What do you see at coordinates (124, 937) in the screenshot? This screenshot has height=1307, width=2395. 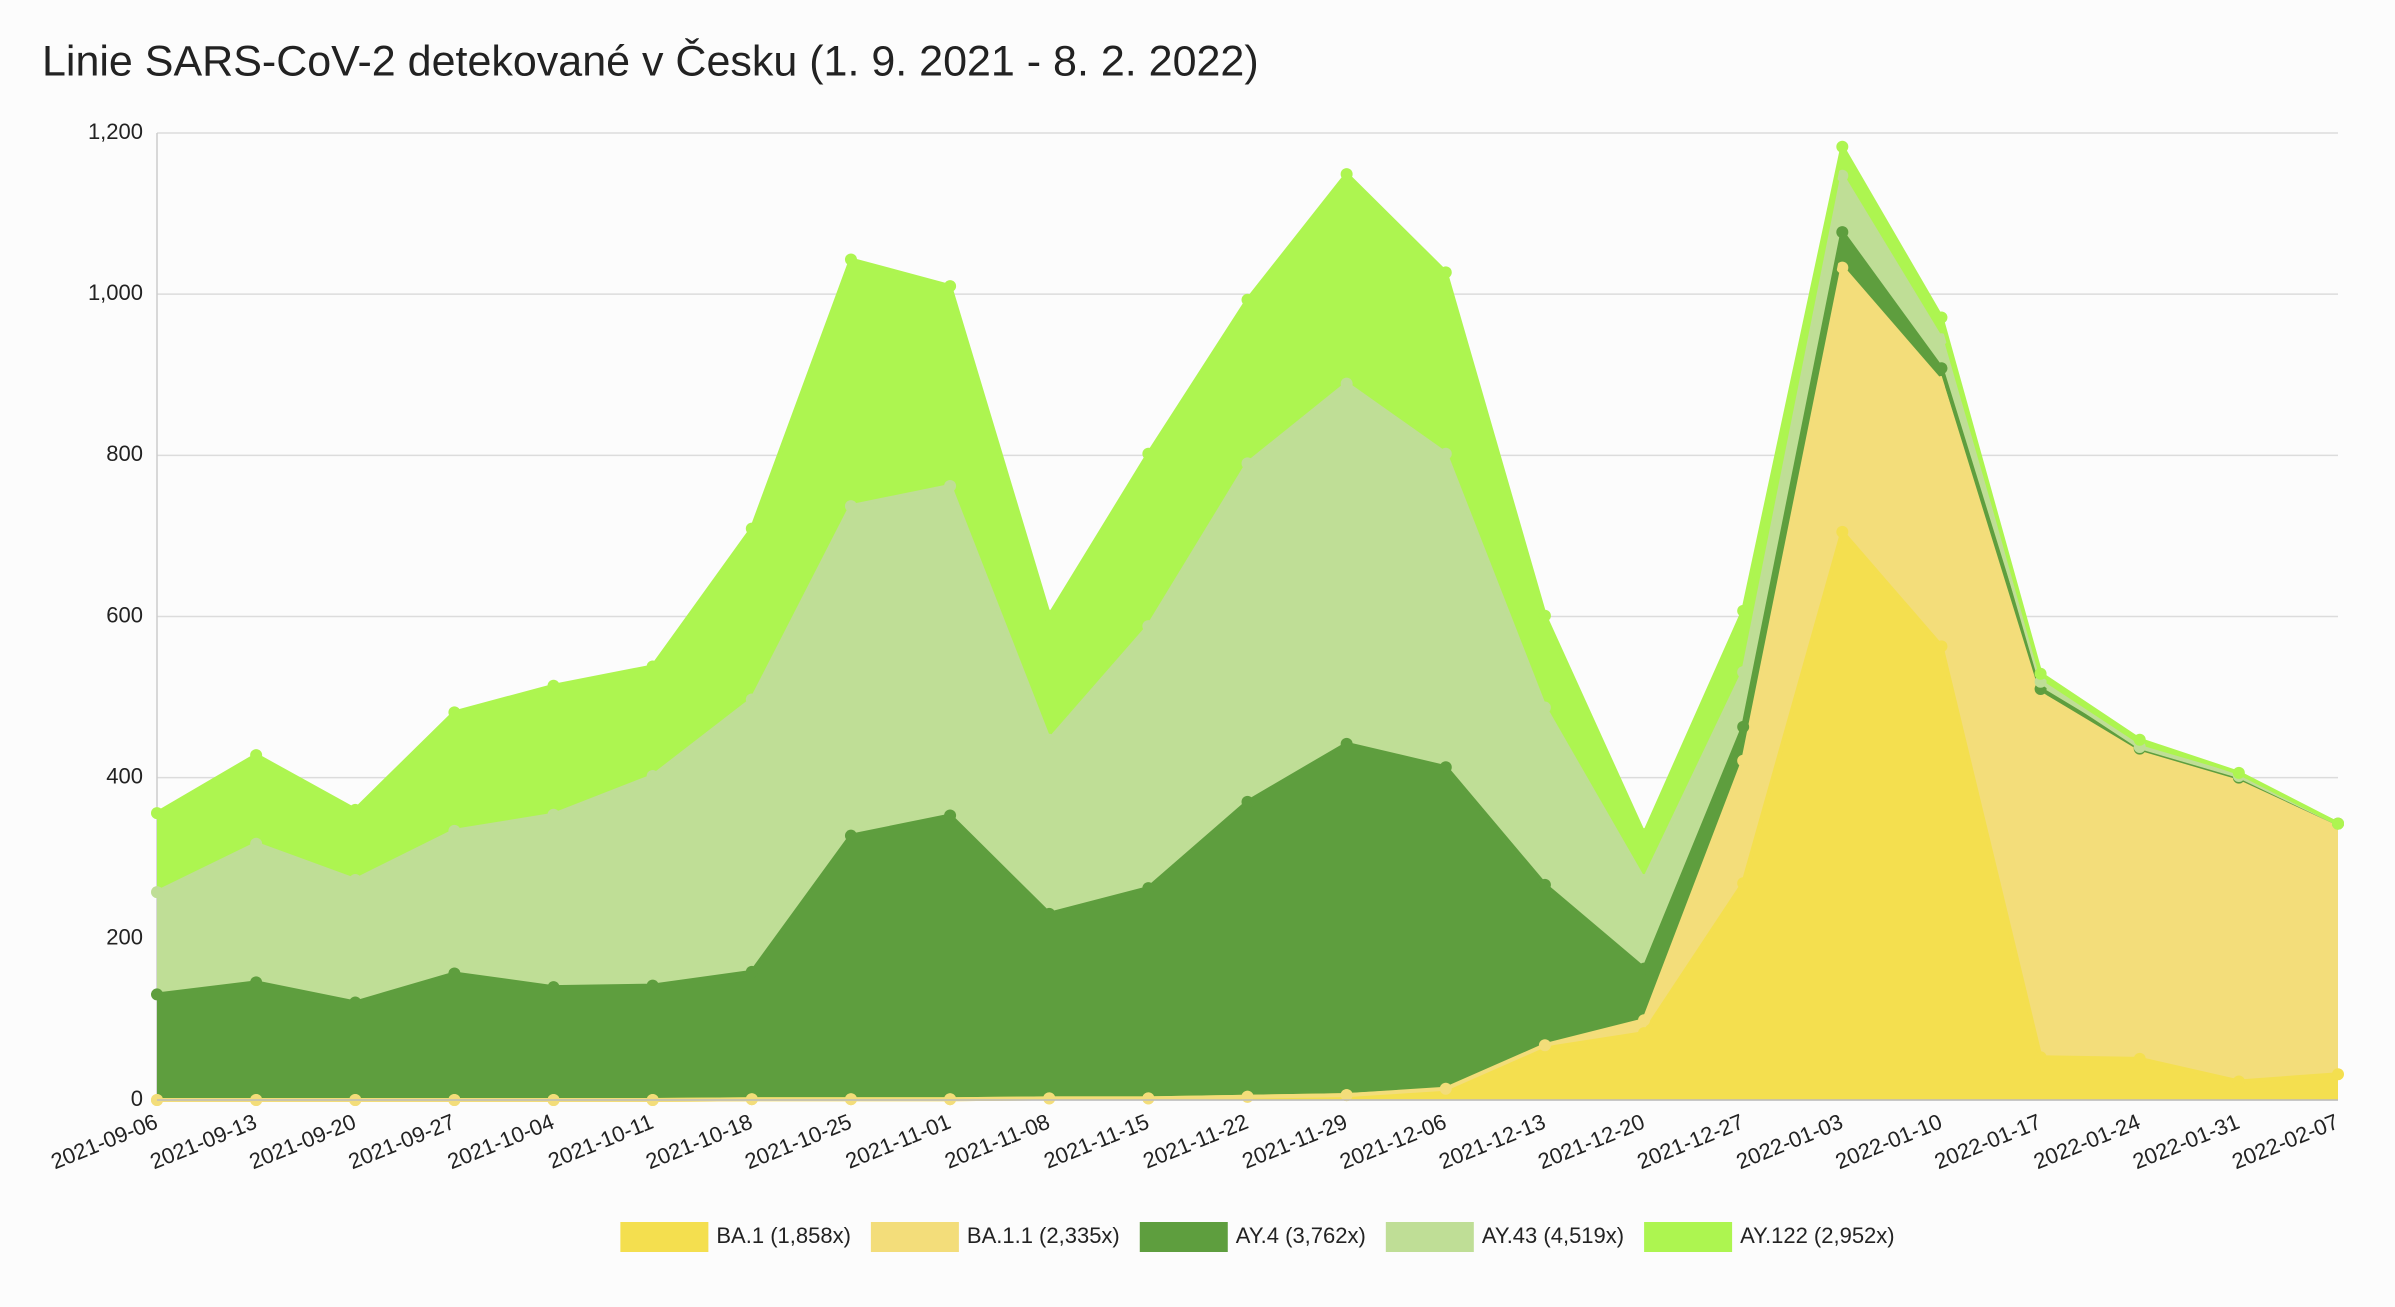 I see `y-tick-label: 200` at bounding box center [124, 937].